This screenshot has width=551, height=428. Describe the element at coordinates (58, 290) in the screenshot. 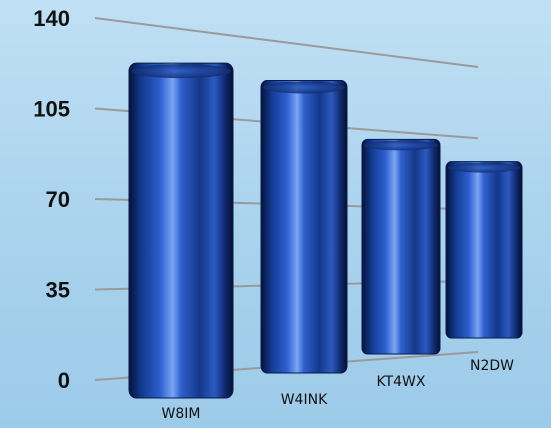

I see `y-tick-label: 35` at that location.